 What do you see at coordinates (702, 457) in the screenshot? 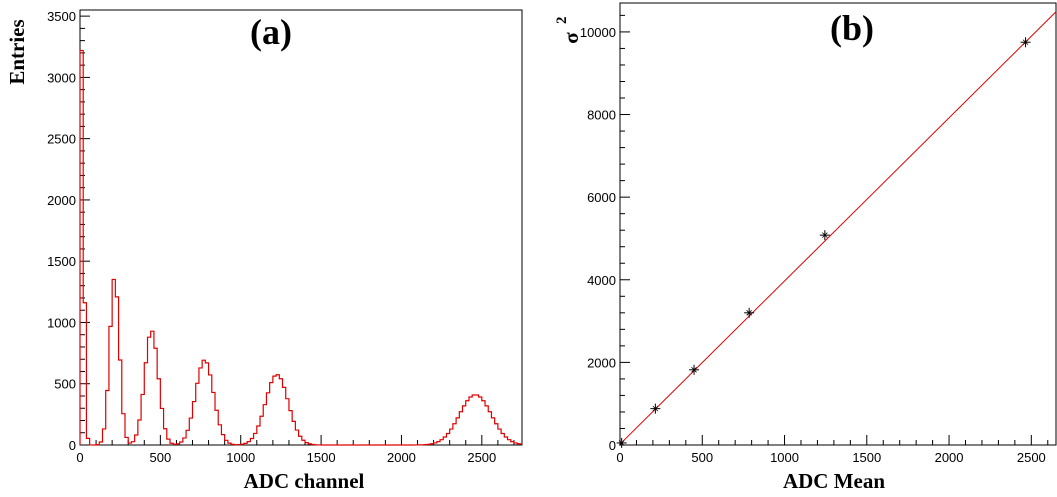
I see `panel-b-x-tick-label: 500` at bounding box center [702, 457].